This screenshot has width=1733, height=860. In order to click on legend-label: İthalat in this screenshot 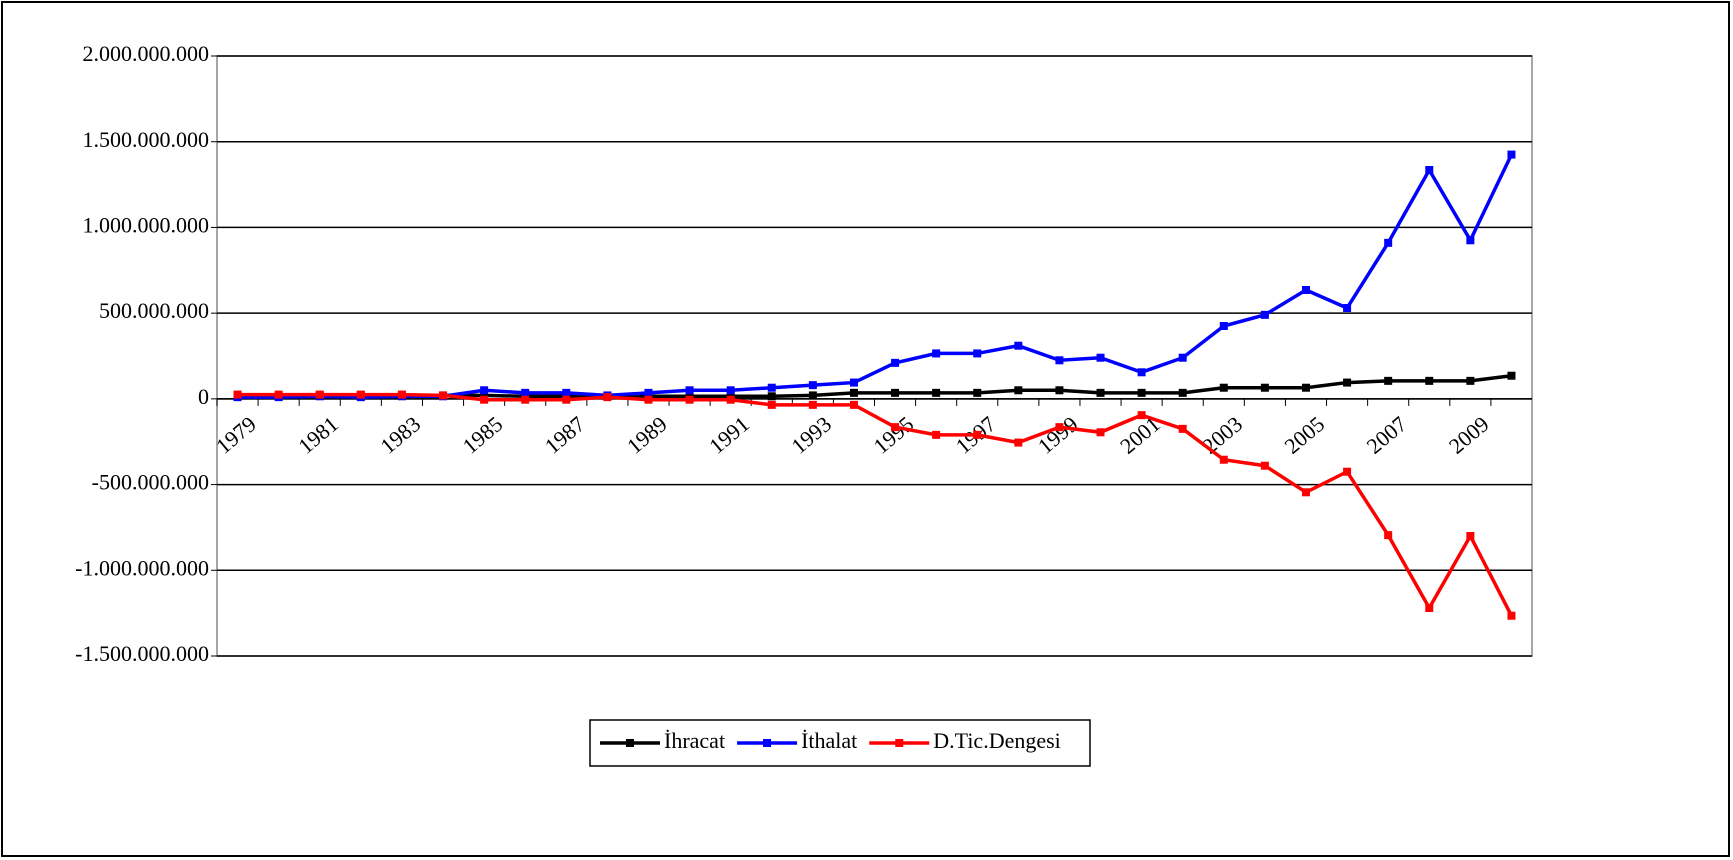, I will do `click(829, 740)`.